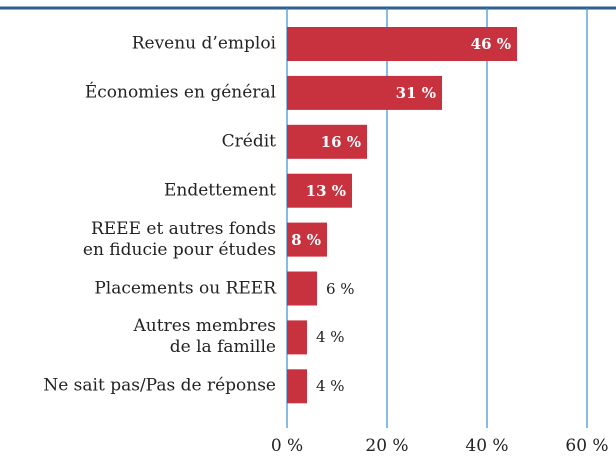 This screenshot has width=616, height=460. I want to click on value-label: 13 %, so click(325, 190).